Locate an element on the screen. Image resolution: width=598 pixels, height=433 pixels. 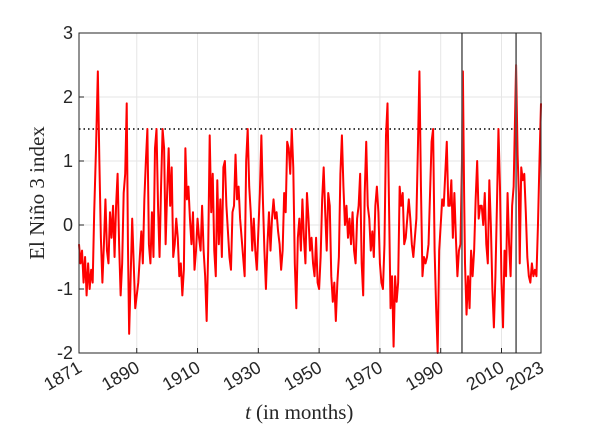
y-tick-label: -2 is located at coordinates (65, 353).